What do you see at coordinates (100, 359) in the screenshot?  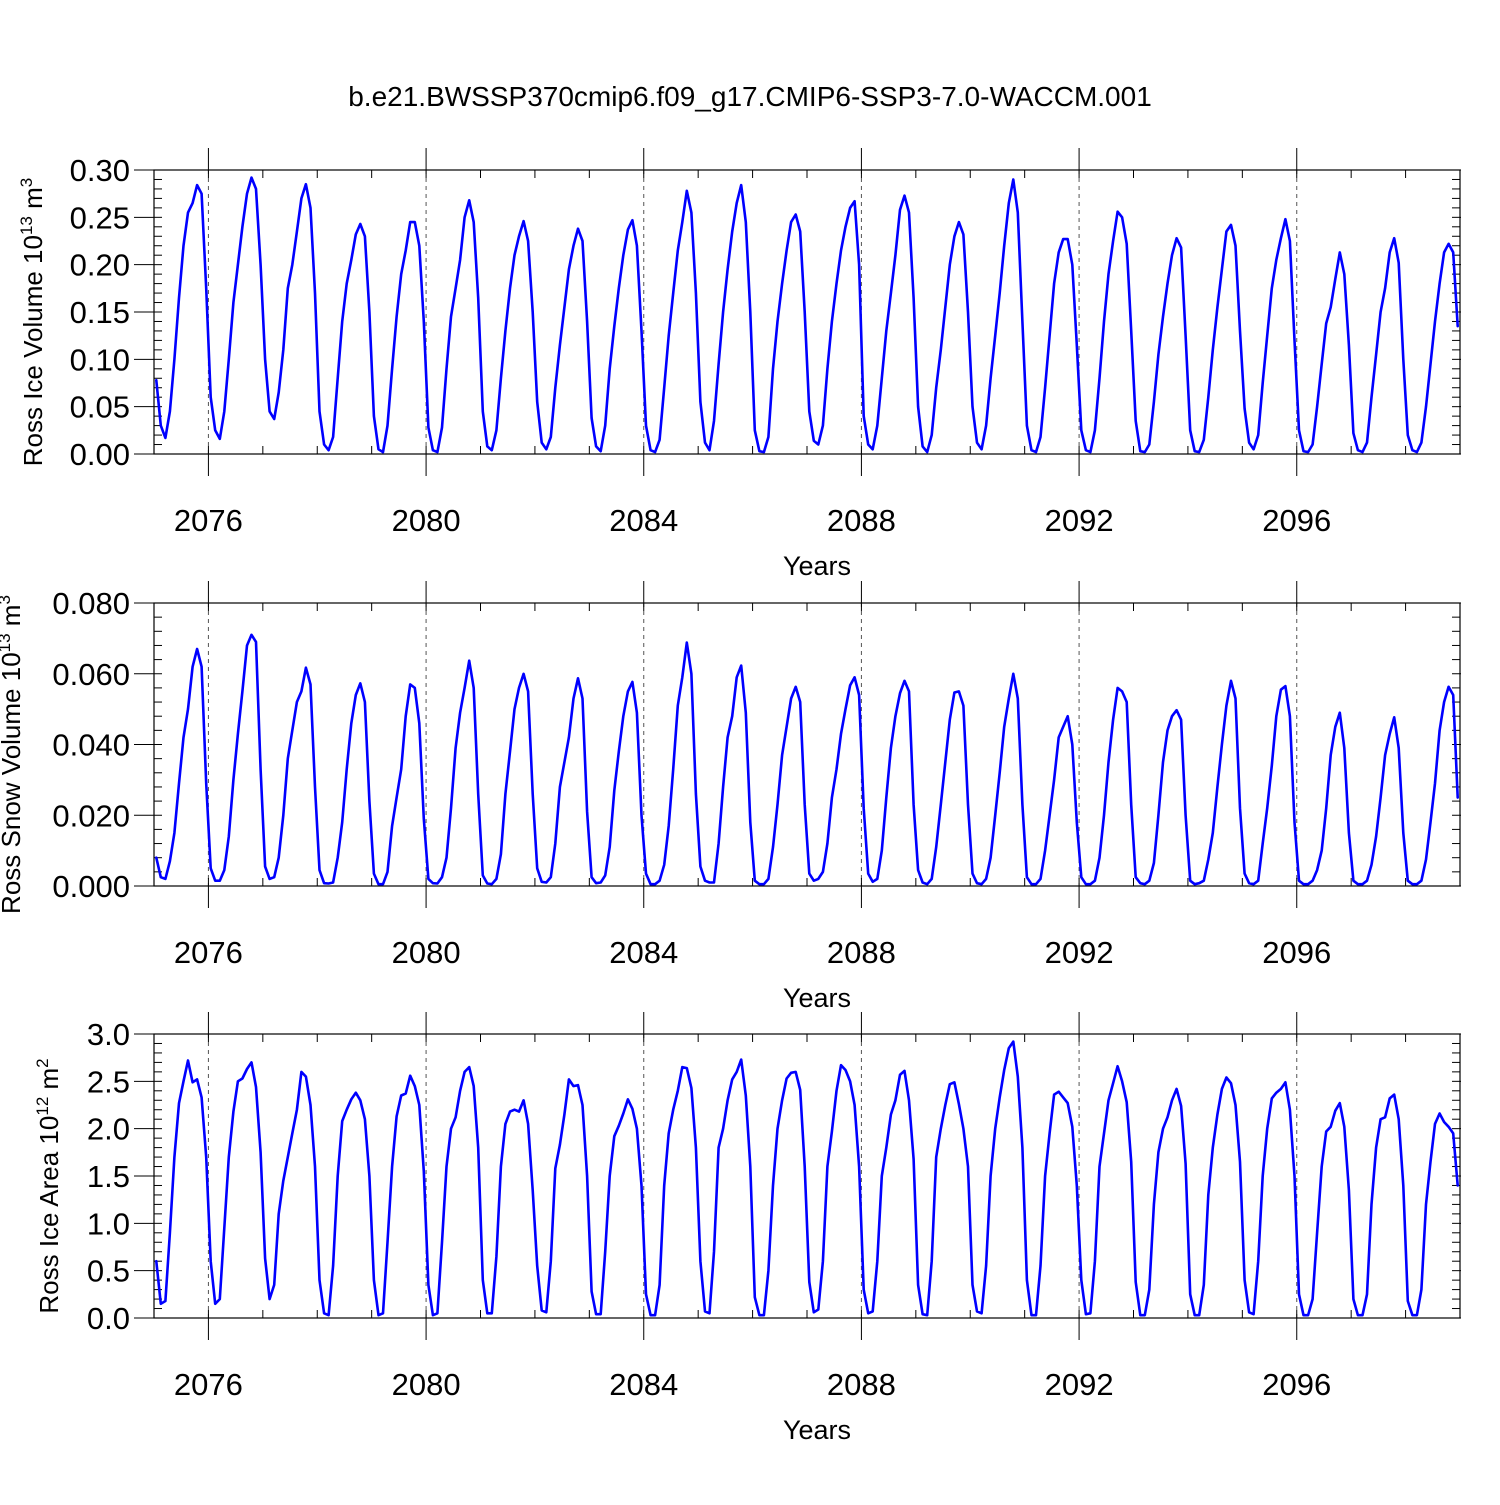 I see `y-tick-label: 0.10` at bounding box center [100, 359].